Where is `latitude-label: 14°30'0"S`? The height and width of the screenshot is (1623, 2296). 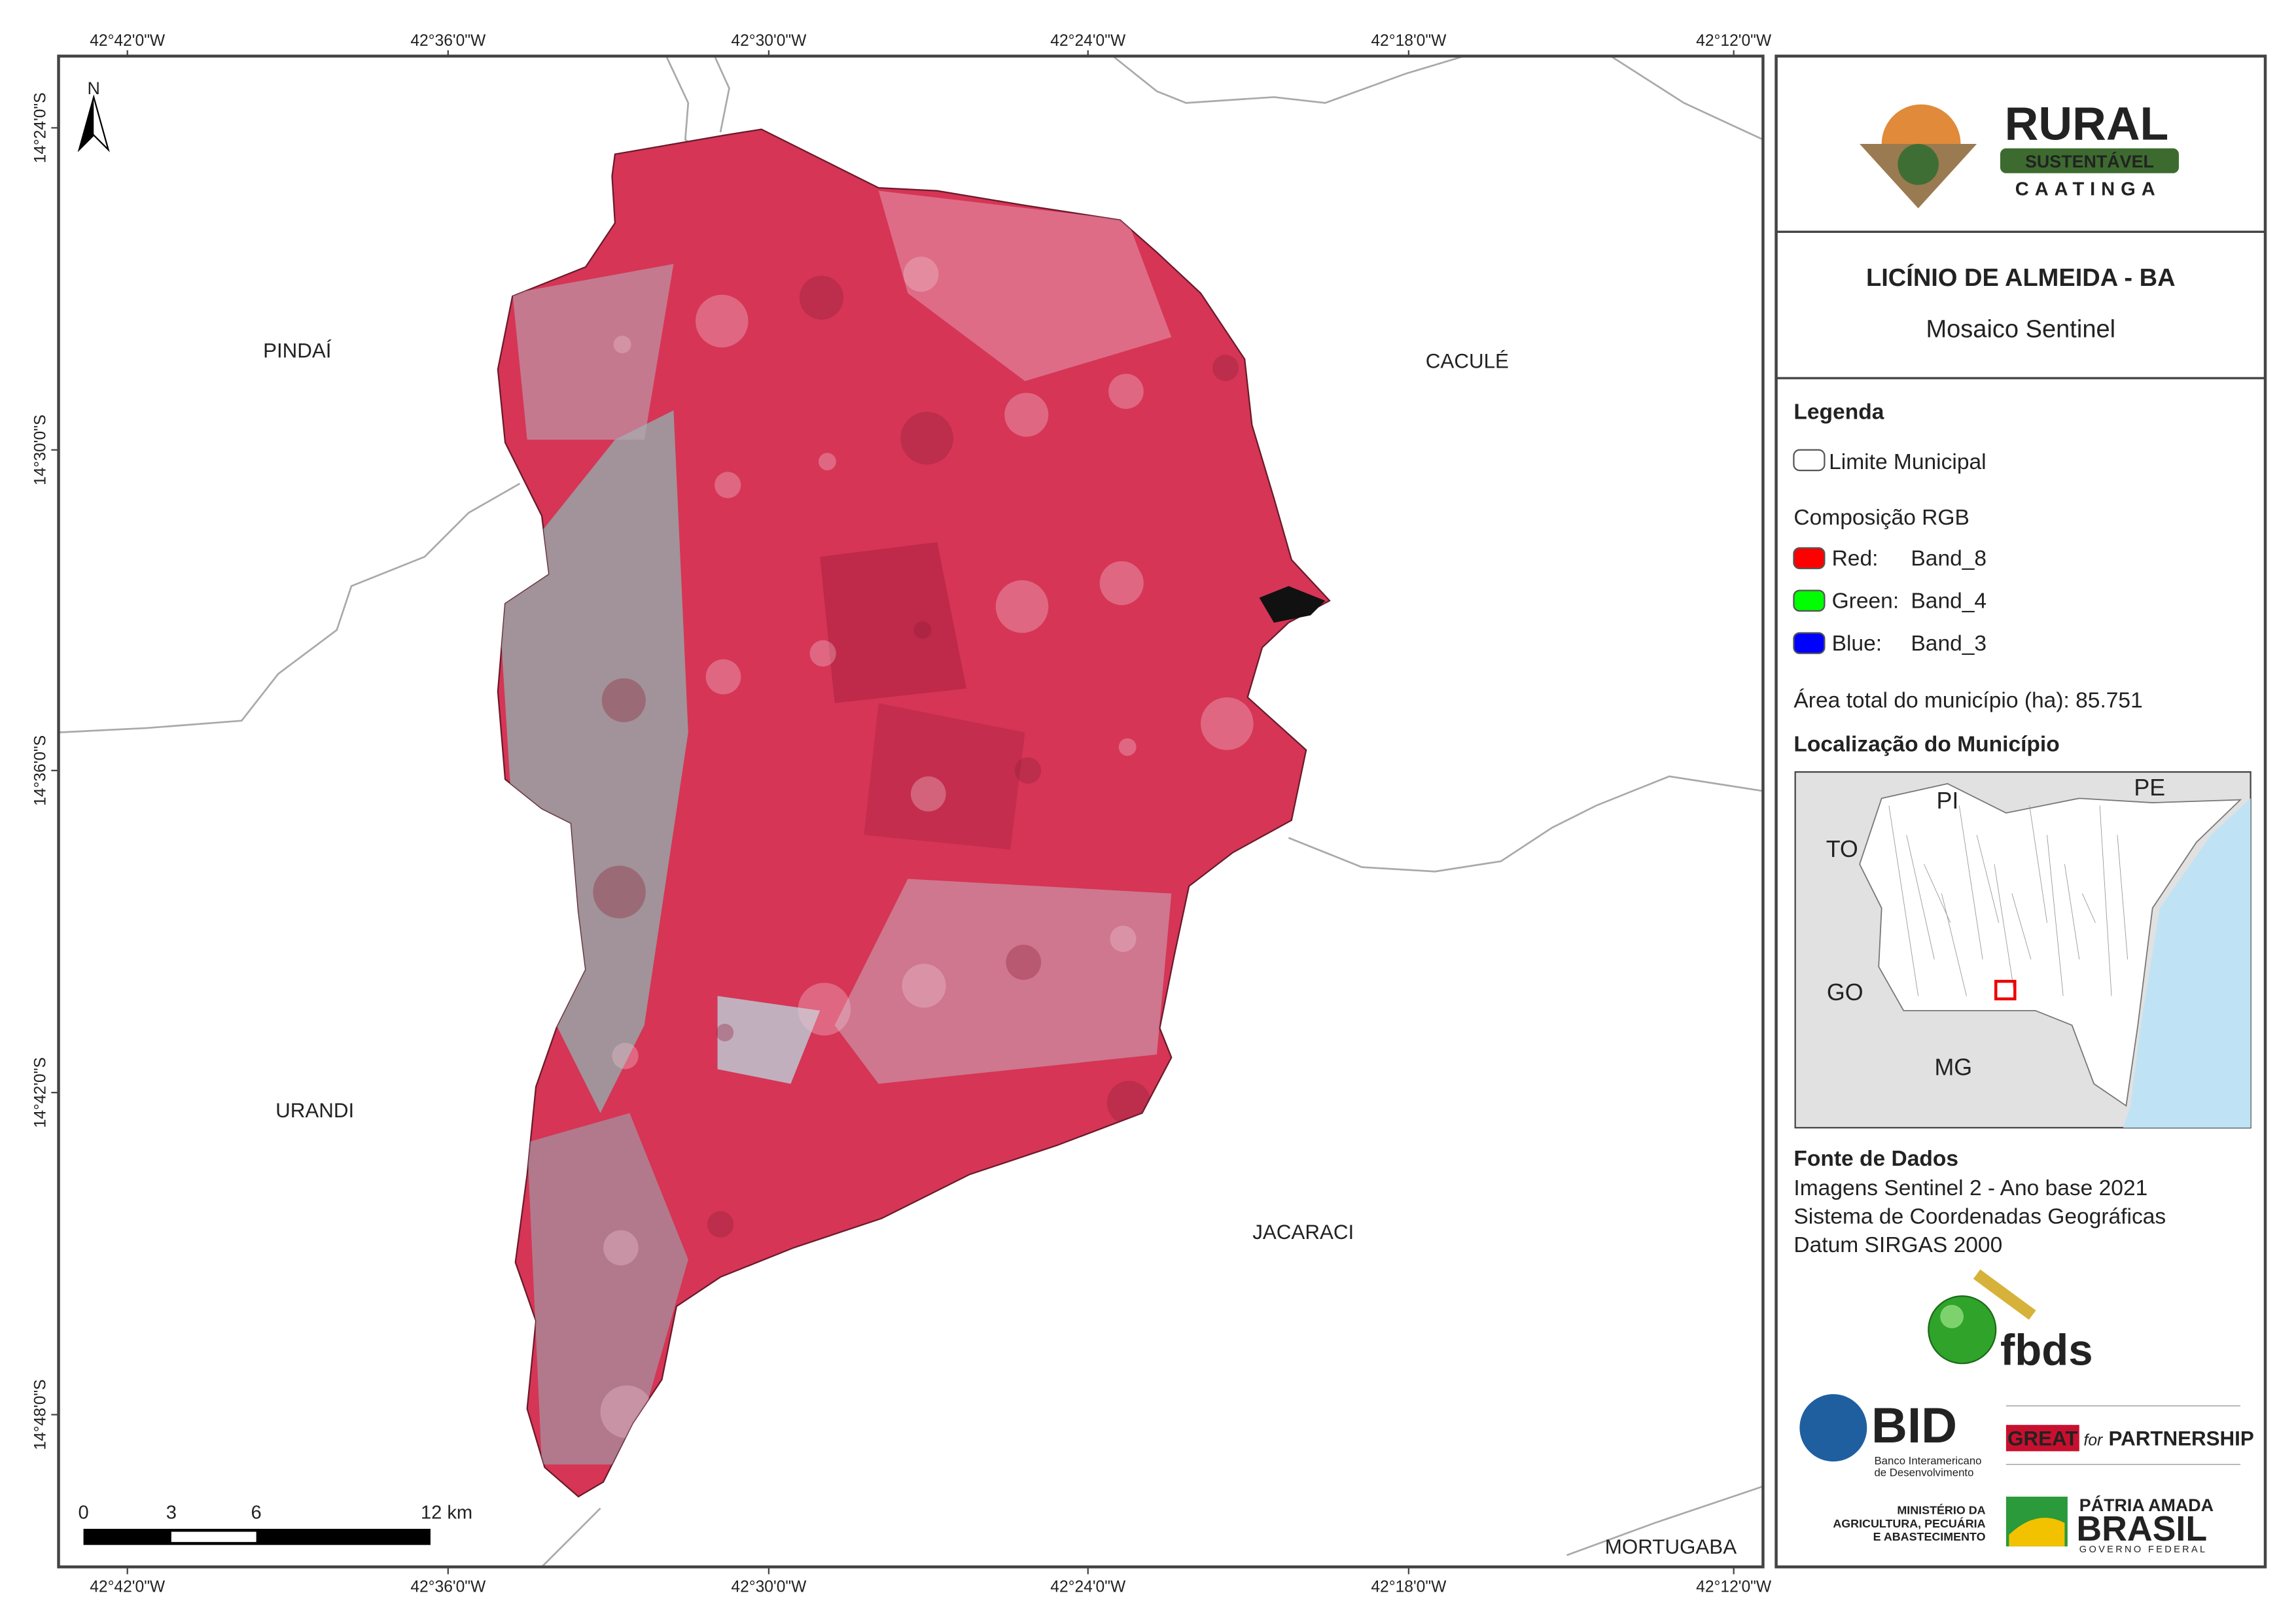 latitude-label: 14°30'0"S is located at coordinates (40, 450).